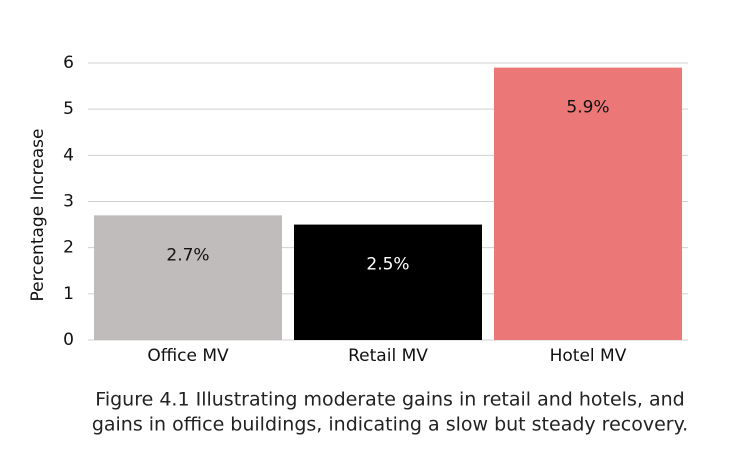 This screenshot has width=739, height=454. Describe the element at coordinates (587, 108) in the screenshot. I see `value-label: 5.9%` at that location.